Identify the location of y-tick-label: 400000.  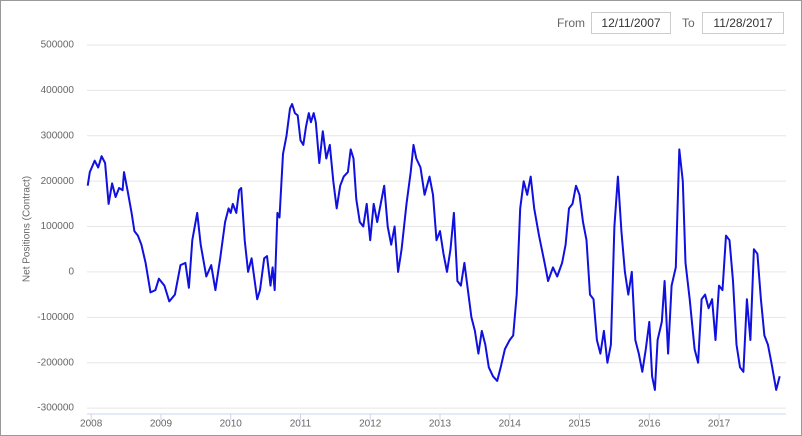
(58, 90).